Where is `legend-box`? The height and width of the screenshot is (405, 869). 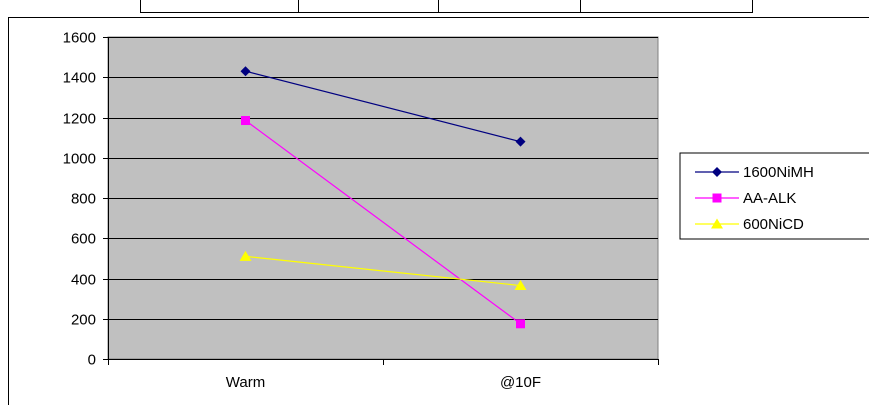
legend-box is located at coordinates (774, 196).